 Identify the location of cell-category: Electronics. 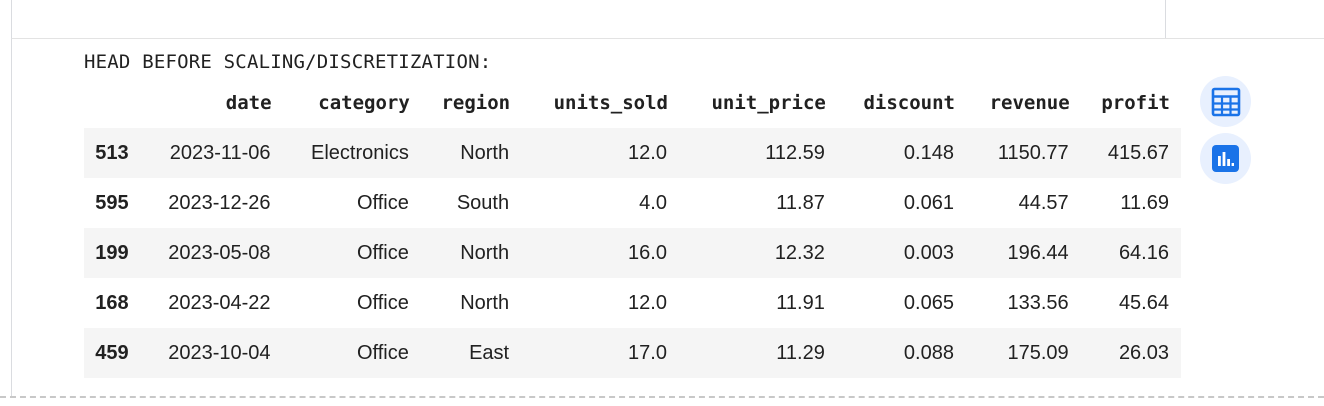
(360, 152).